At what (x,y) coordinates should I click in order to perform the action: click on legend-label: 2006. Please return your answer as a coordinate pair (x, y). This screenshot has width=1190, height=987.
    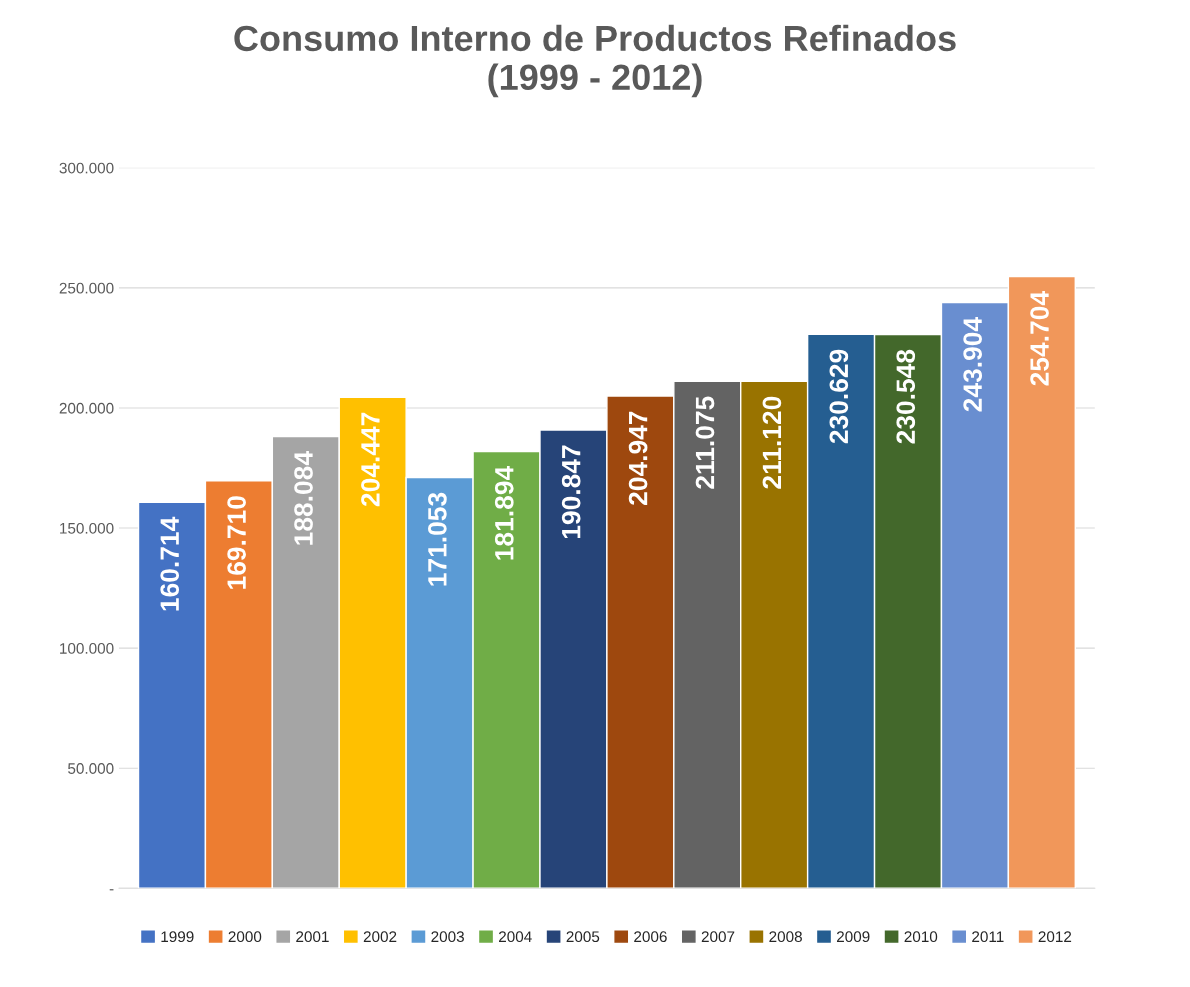
    Looking at the image, I should click on (650, 937).